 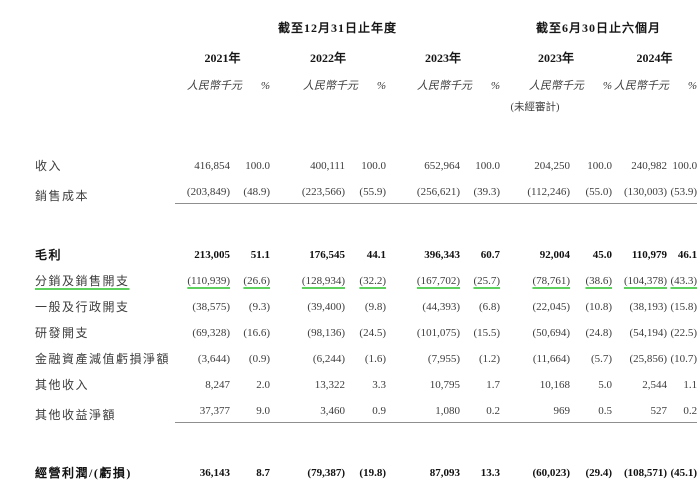 What do you see at coordinates (487, 333) in the screenshot?
I see `percent-cell: (15.5)` at bounding box center [487, 333].